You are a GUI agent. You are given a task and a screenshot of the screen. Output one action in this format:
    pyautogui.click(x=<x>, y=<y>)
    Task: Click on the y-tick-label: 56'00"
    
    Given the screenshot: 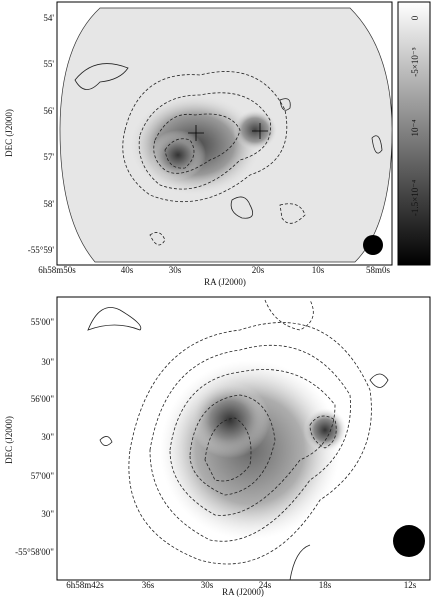 What is the action you would take?
    pyautogui.click(x=43, y=399)
    